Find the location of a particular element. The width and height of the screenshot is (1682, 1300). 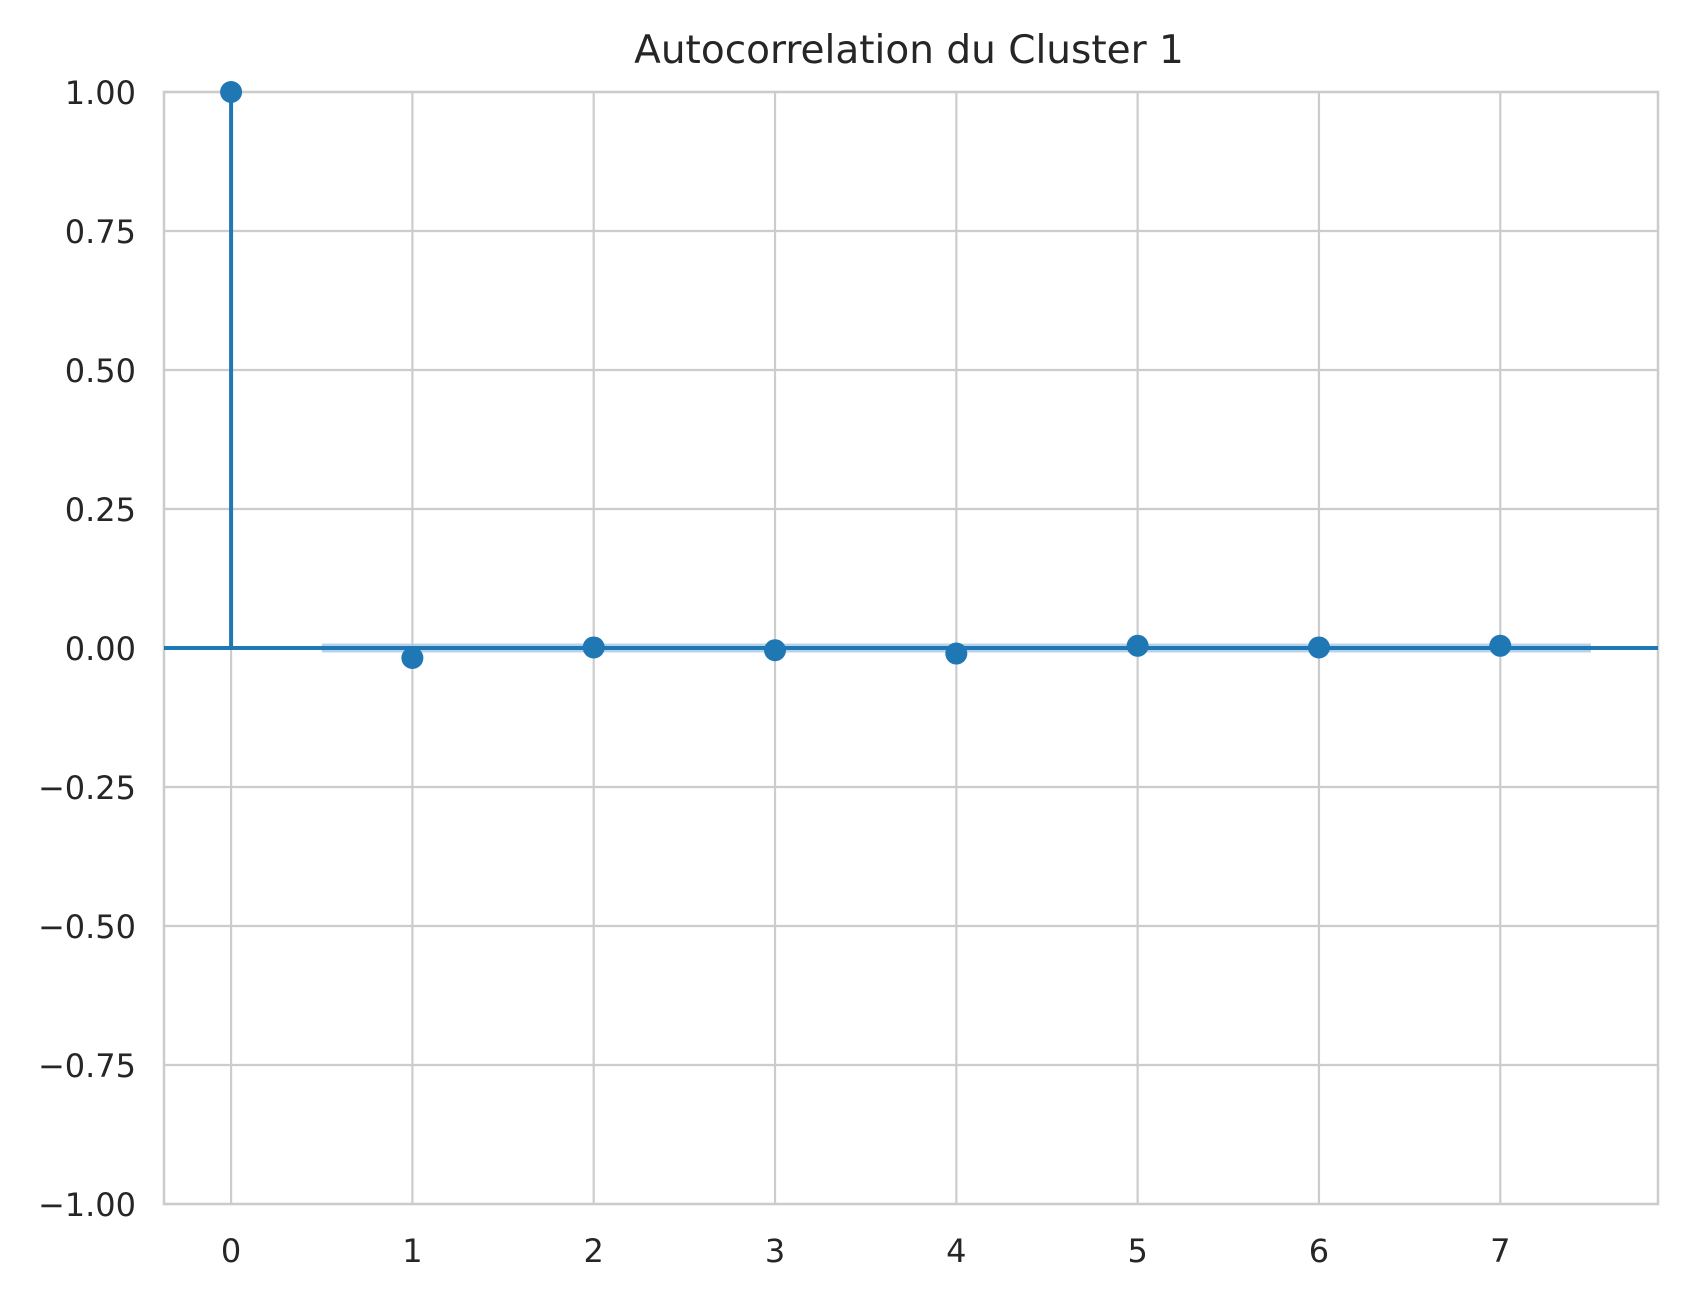

x-tick-label: 0 is located at coordinates (231, 1251).